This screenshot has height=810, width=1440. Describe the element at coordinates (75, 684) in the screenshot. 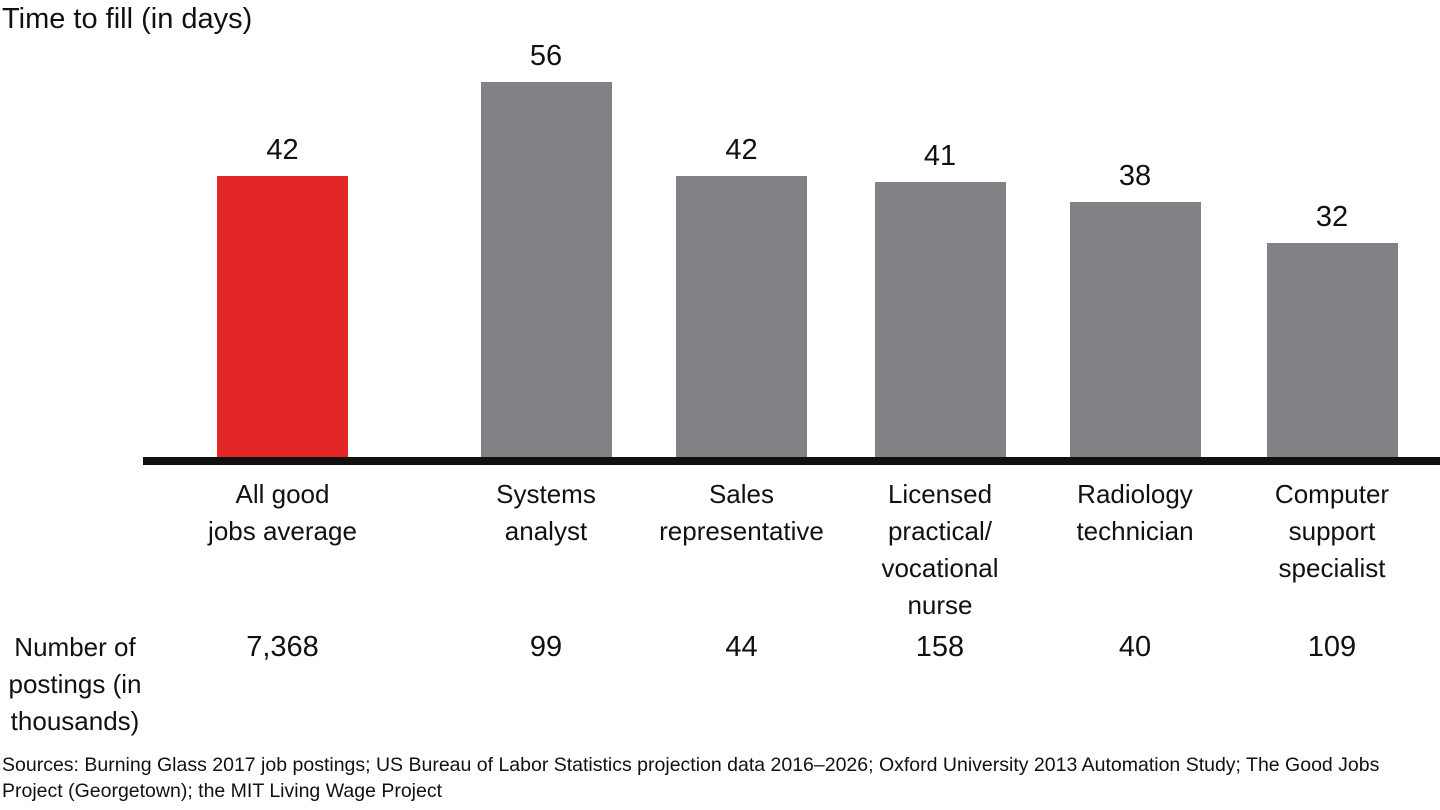

I see `postings-row-label: Number of postings (in thousands)` at that location.